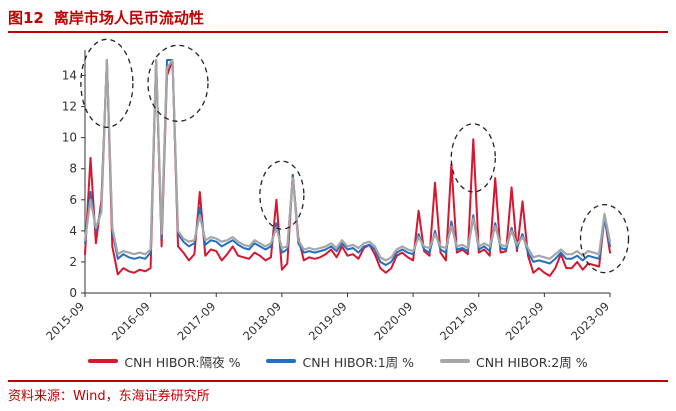 The image size is (676, 411). Describe the element at coordinates (73, 293) in the screenshot. I see `y-tick-label: 0` at that location.